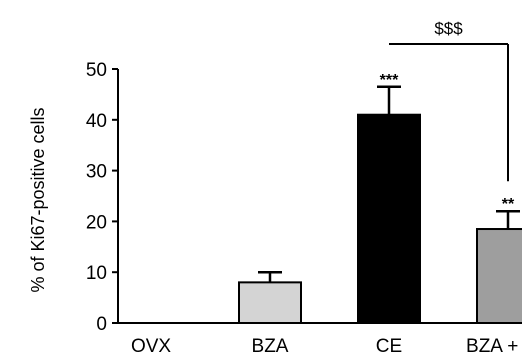 This screenshot has width=522, height=363. Describe the element at coordinates (270, 346) in the screenshot. I see `x-tick-label: BZA` at that location.